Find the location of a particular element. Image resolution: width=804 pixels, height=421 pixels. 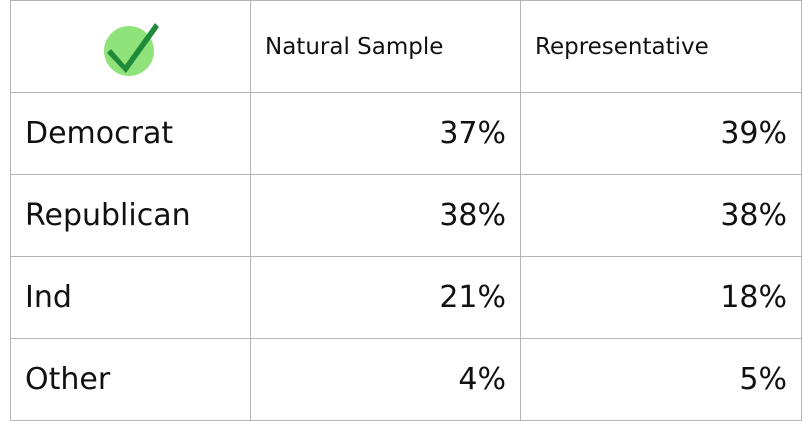

row-label: Republican is located at coordinates (130, 215).